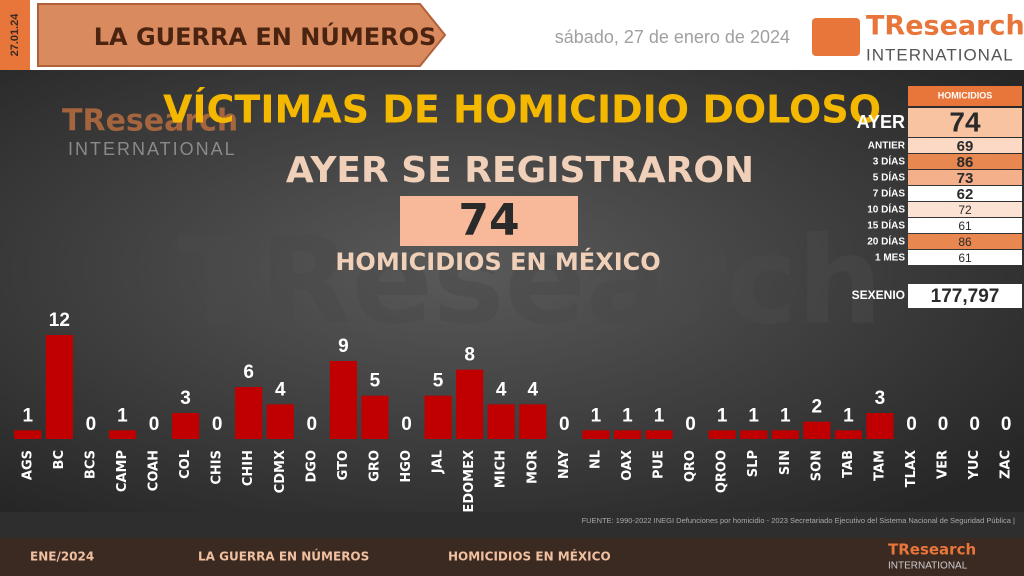  Describe the element at coordinates (889, 161) in the screenshot. I see `row-label: 3 DÍAS` at that location.